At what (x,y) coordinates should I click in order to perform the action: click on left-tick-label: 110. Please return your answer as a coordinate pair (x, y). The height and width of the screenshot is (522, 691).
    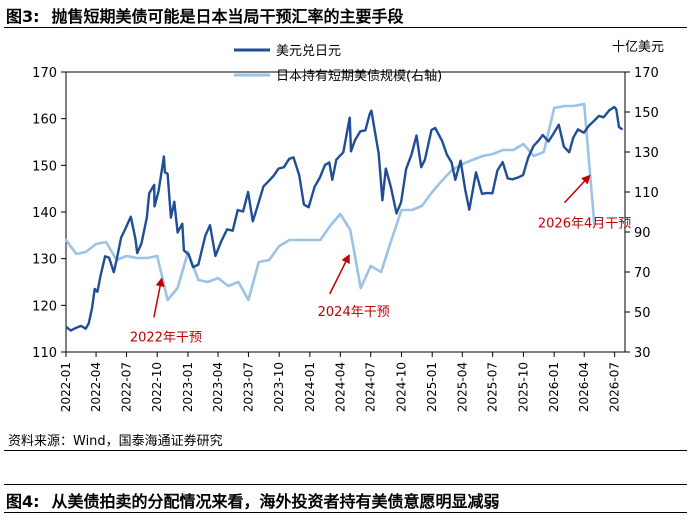
    Looking at the image, I should click on (44, 353).